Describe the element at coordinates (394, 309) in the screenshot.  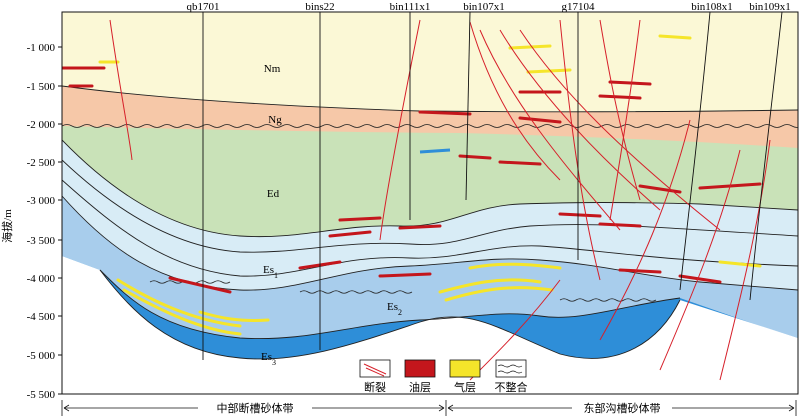
I see `unit-label-es2: Es2` at that location.